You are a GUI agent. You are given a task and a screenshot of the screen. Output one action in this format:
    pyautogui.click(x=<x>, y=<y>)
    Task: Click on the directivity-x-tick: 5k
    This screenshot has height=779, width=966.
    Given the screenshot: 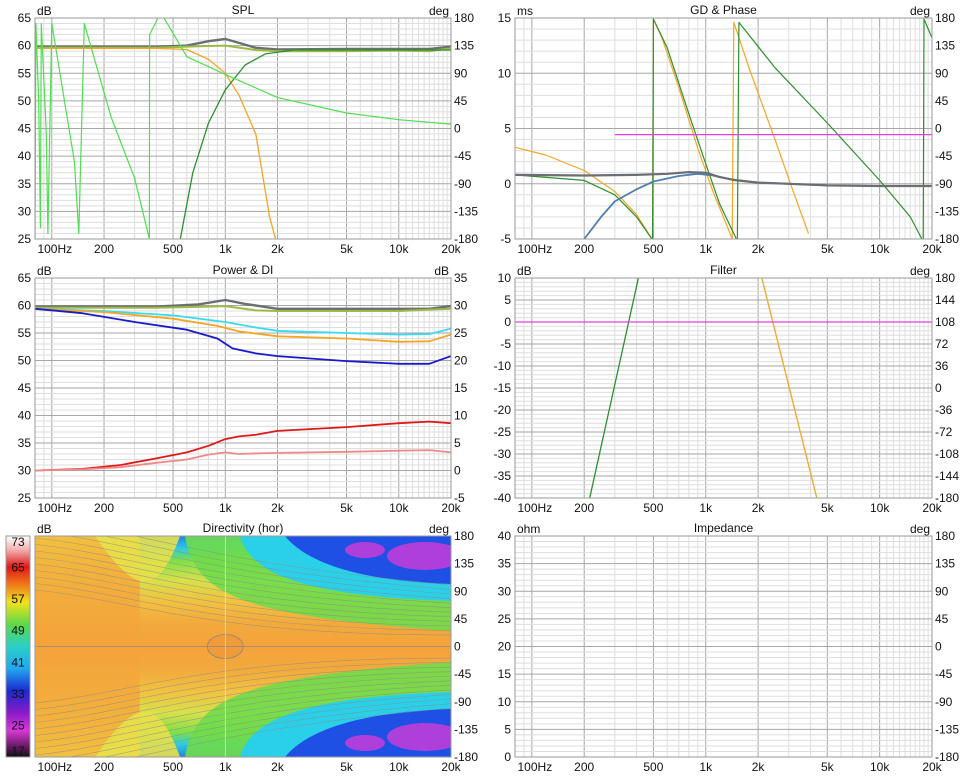 What is the action you would take?
    pyautogui.click(x=347, y=767)
    